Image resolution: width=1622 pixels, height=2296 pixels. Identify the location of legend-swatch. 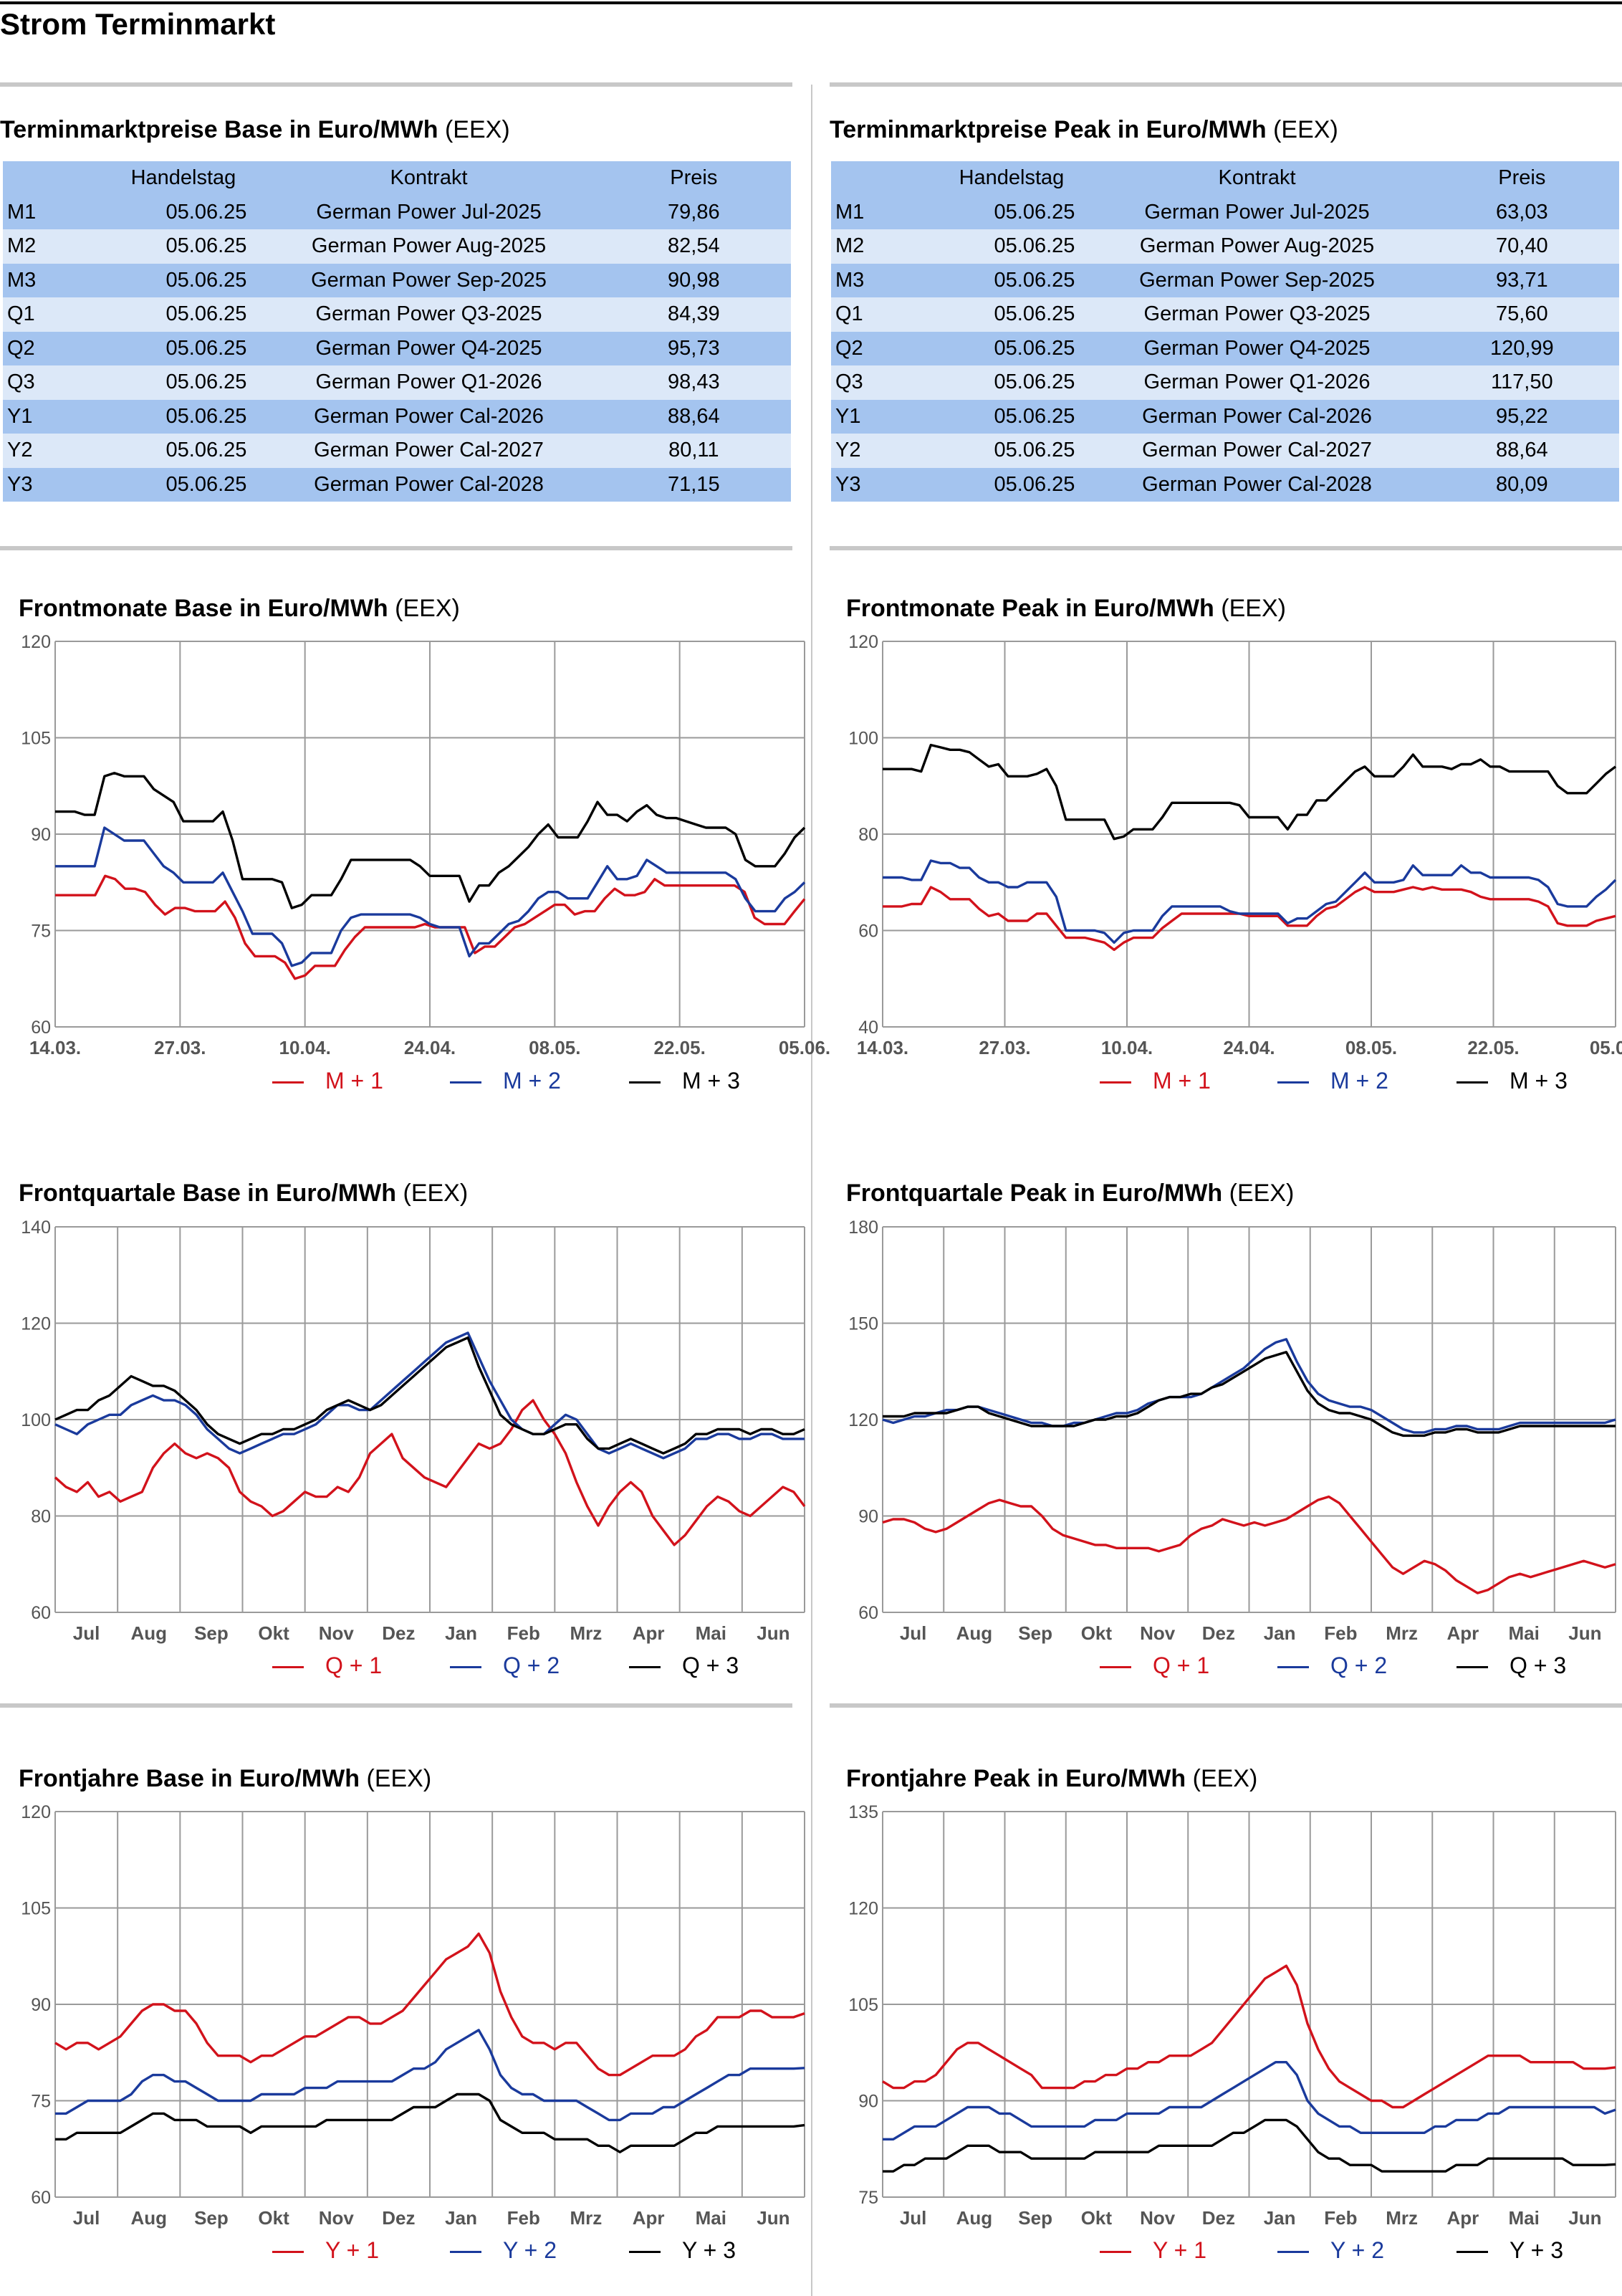
(465, 1082).